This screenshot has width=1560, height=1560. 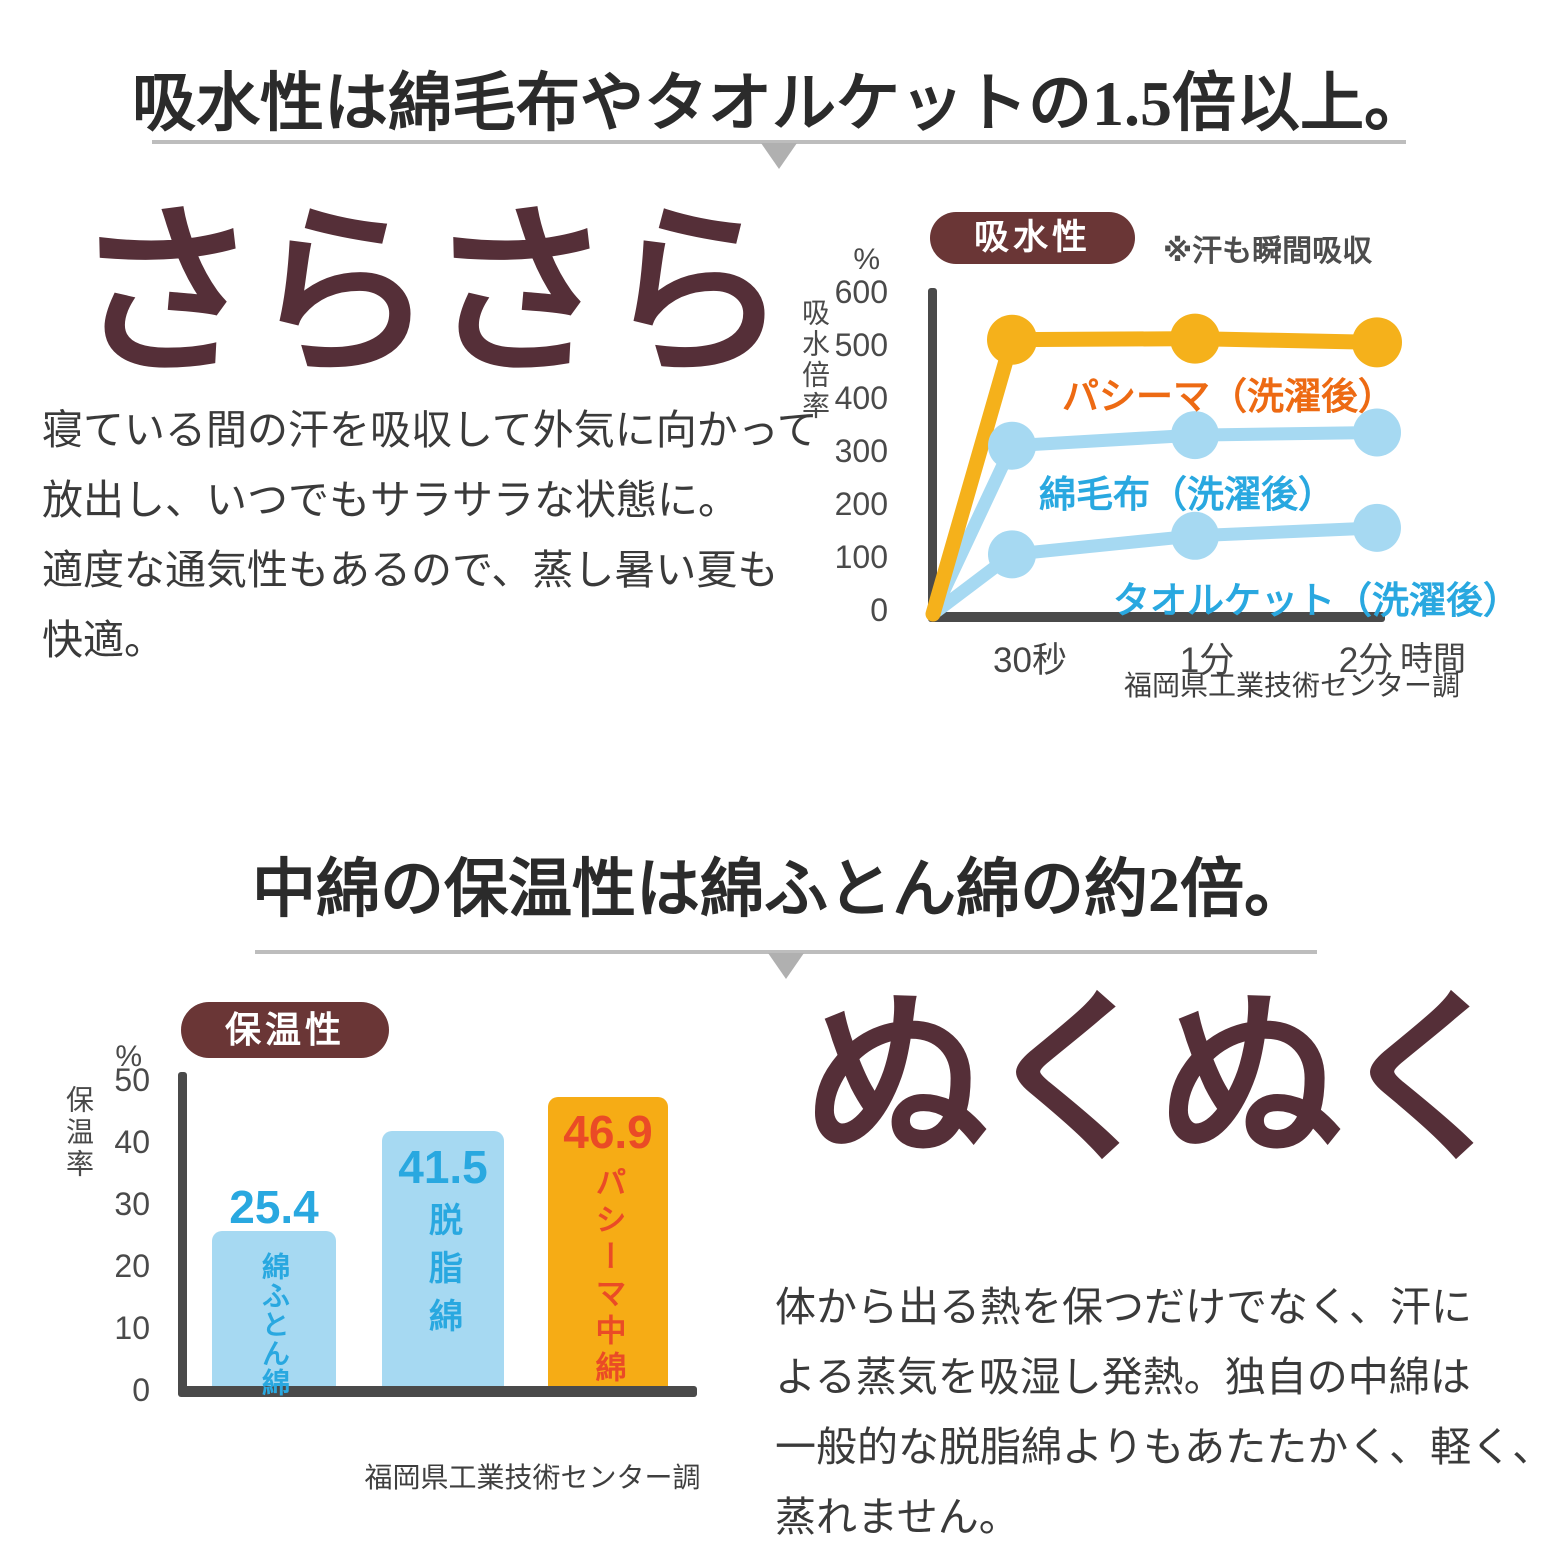 I want to click on section1-title: 吸水性は綿毛布やタオルケットの1.5倍以上。, so click(x=780, y=103).